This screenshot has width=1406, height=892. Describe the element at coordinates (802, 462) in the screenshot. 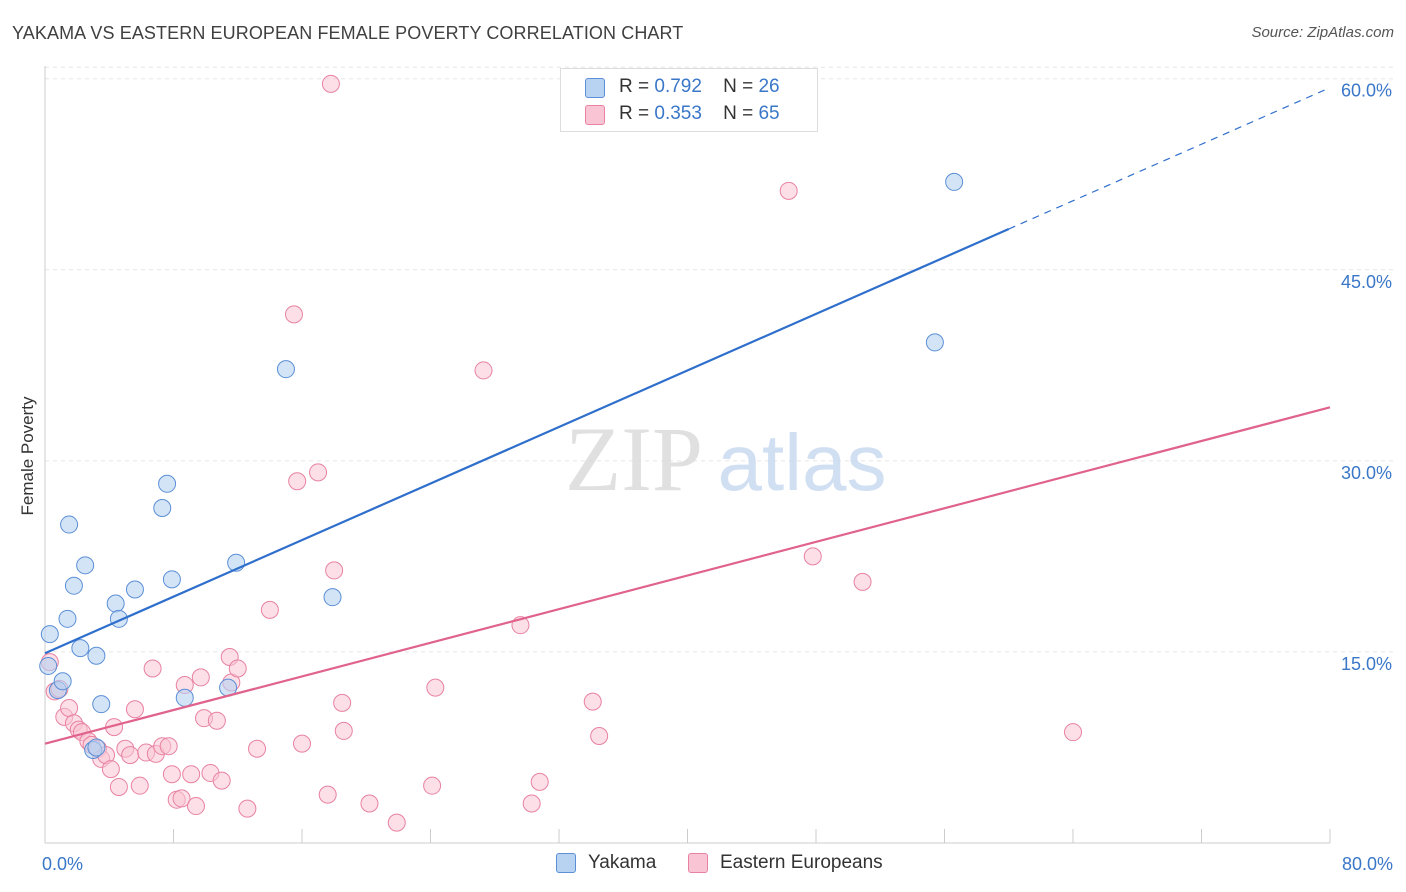

I see `watermark-atlas: atlas` at that location.